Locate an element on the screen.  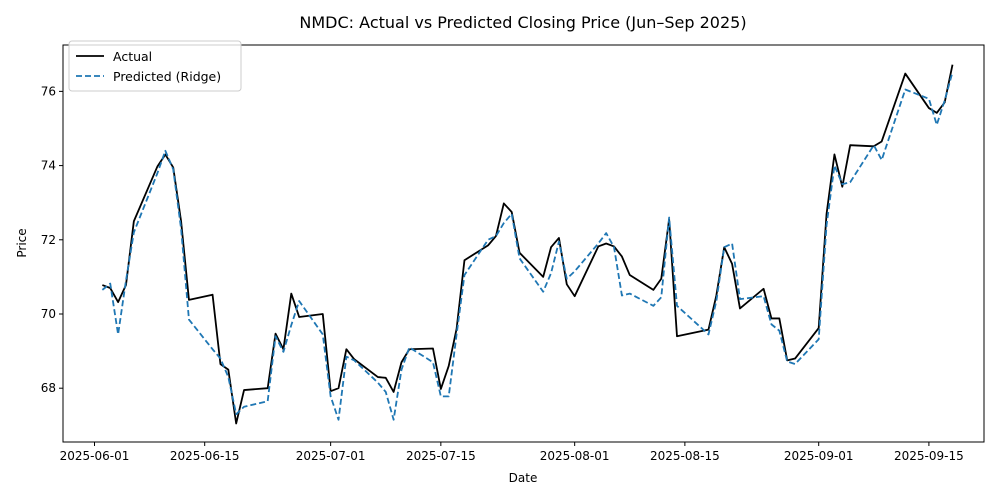
legend-box is located at coordinates (155, 66).